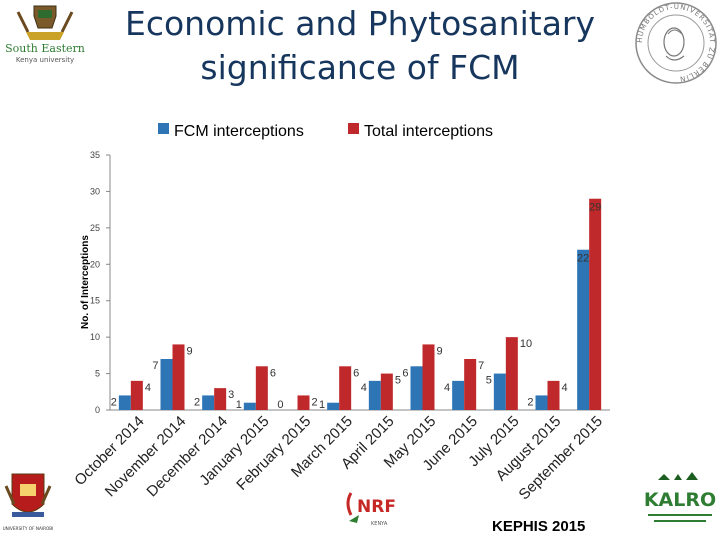  I want to click on kalro-logo-text: KALRO, so click(680, 500).